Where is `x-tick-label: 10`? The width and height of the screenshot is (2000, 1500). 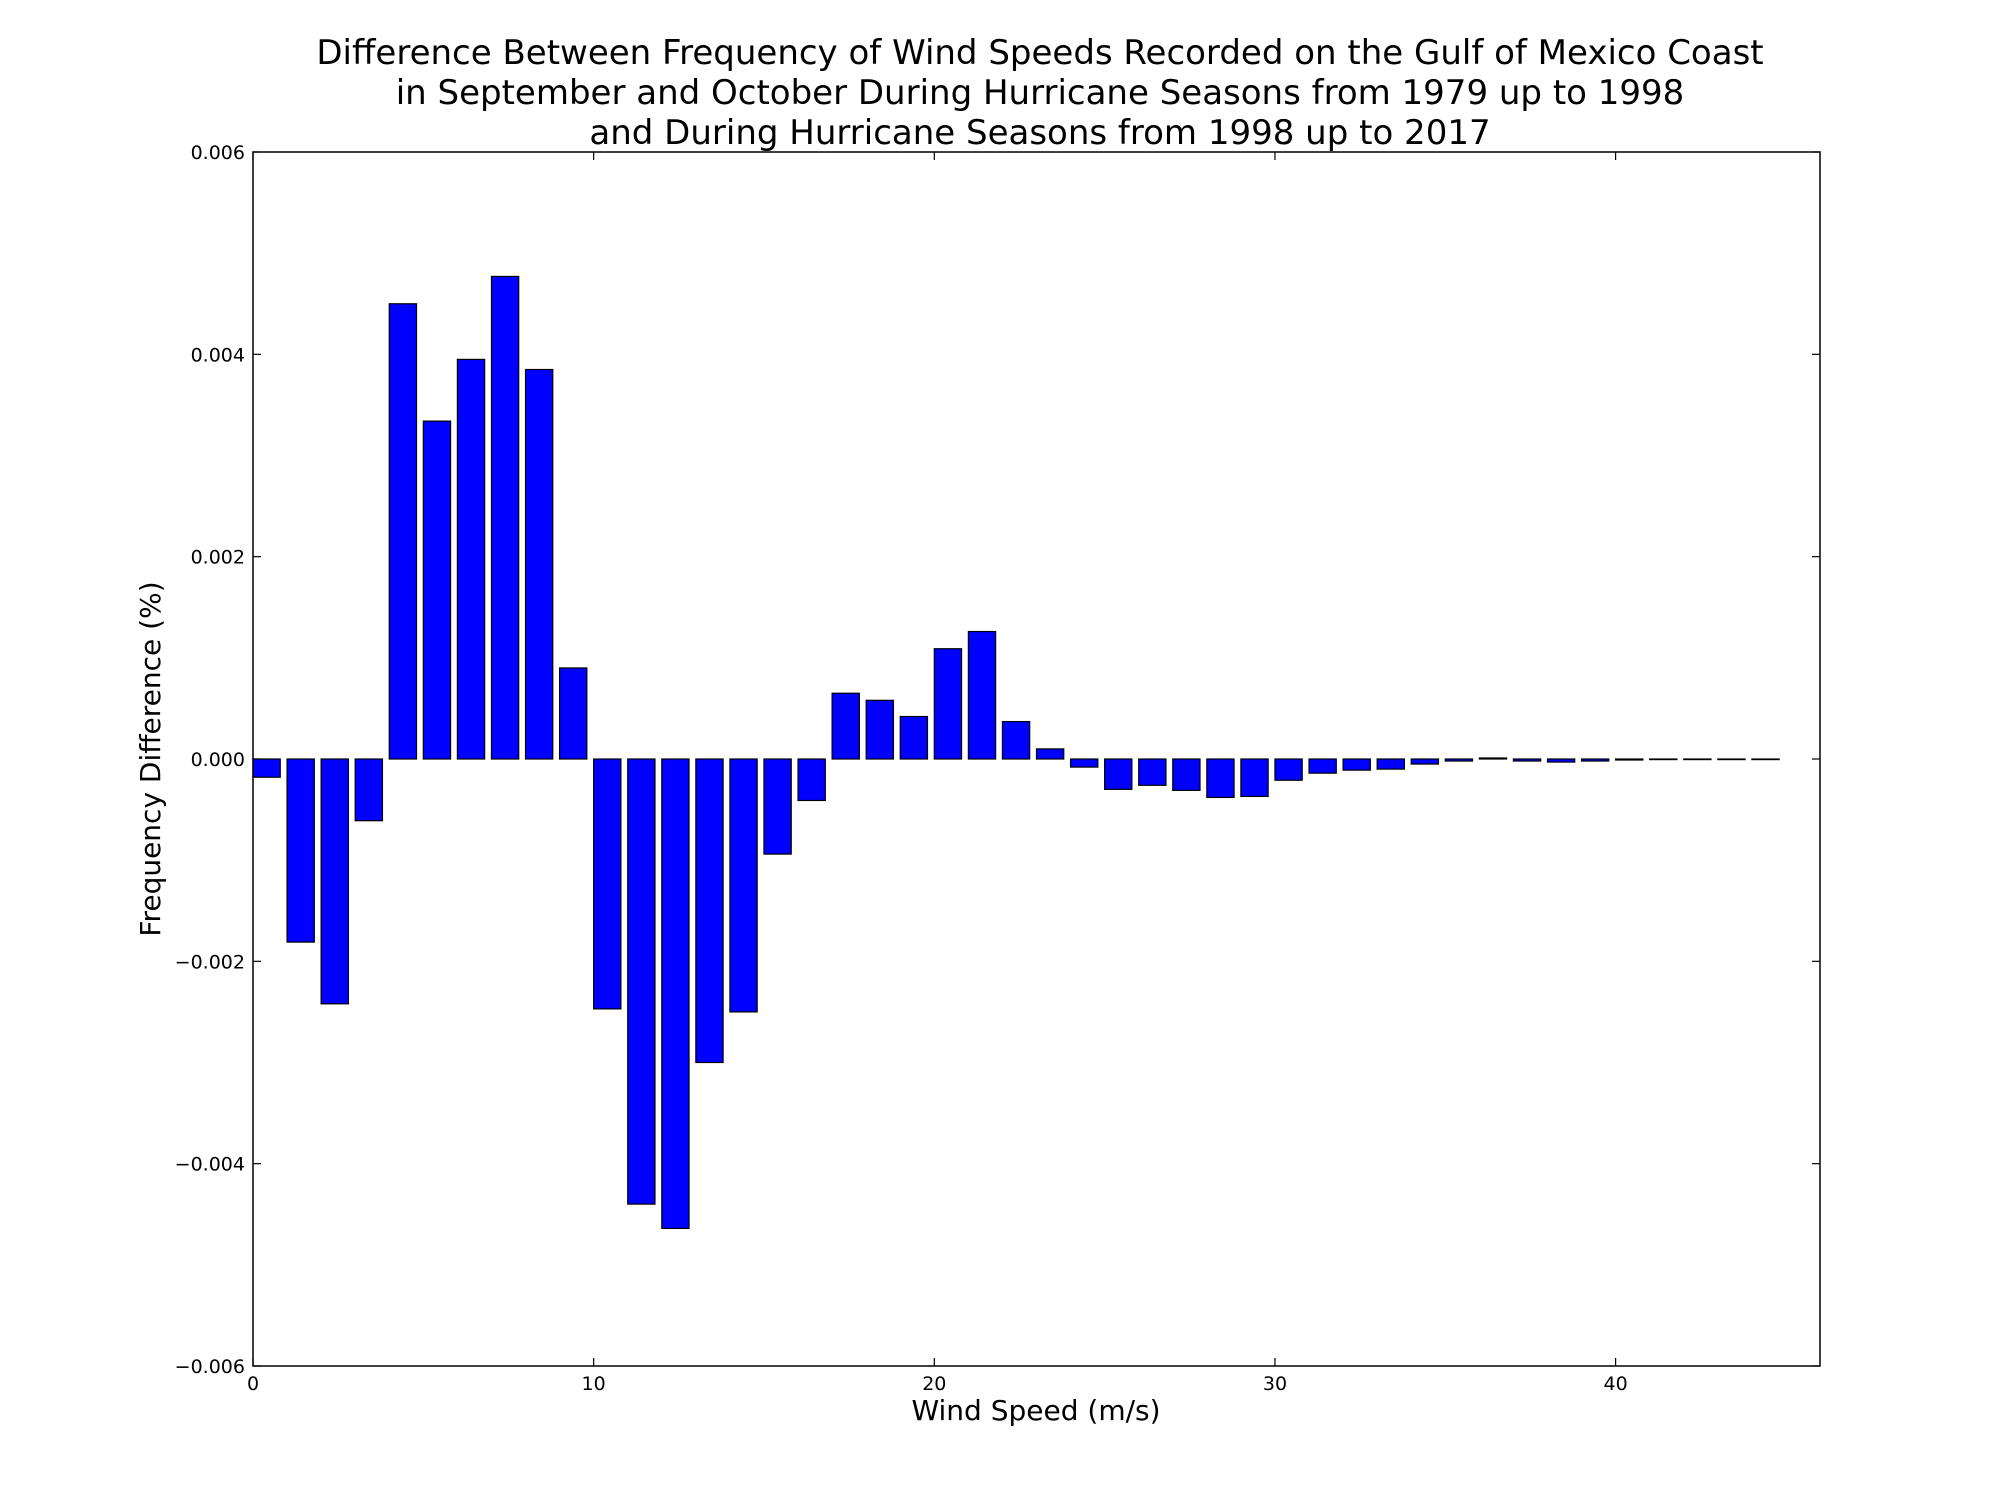 x-tick-label: 10 is located at coordinates (594, 1384).